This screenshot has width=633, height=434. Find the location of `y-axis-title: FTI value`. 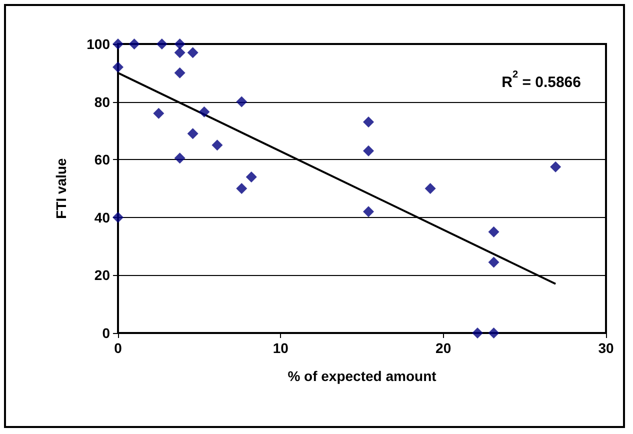

y-axis-title: FTI value is located at coordinates (61, 188).